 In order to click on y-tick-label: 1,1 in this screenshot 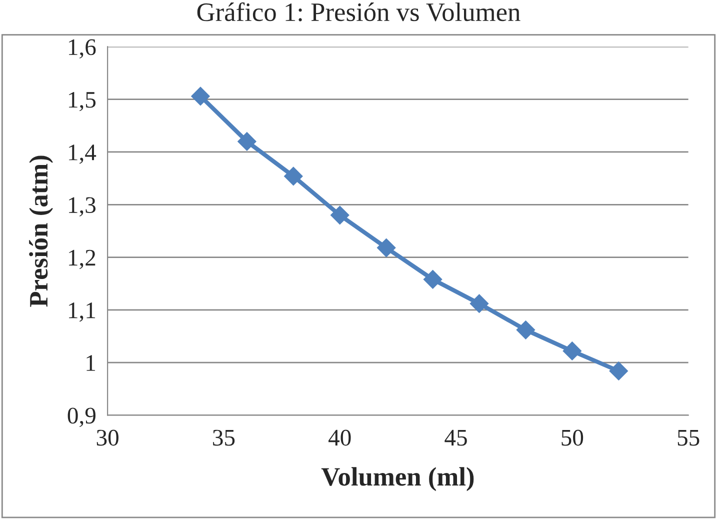, I will do `click(82, 312)`.